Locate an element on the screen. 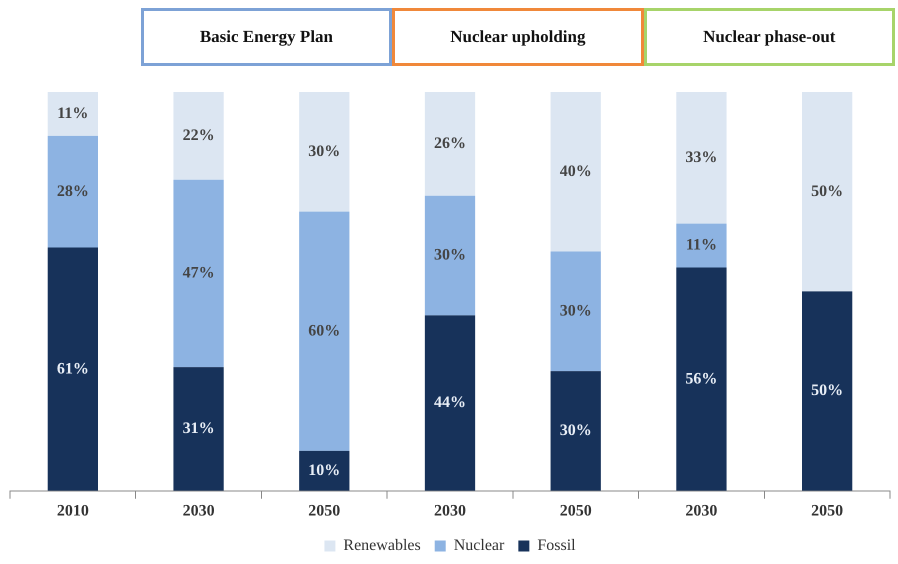 Image resolution: width=898 pixels, height=564 pixels. data-label: 40% is located at coordinates (576, 171).